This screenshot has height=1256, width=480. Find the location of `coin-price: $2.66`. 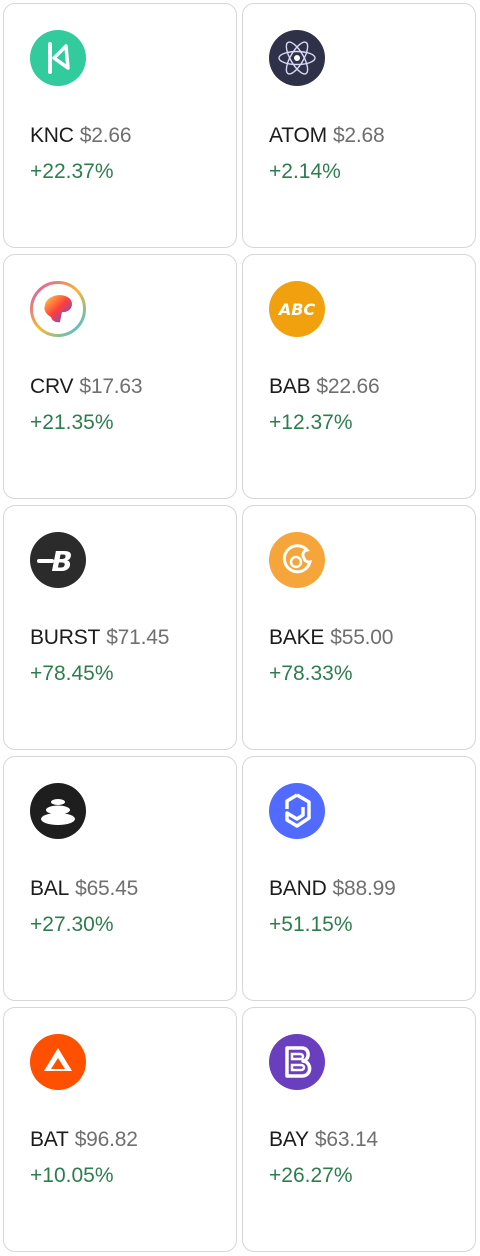

coin-price: $2.66 is located at coordinates (105, 135).